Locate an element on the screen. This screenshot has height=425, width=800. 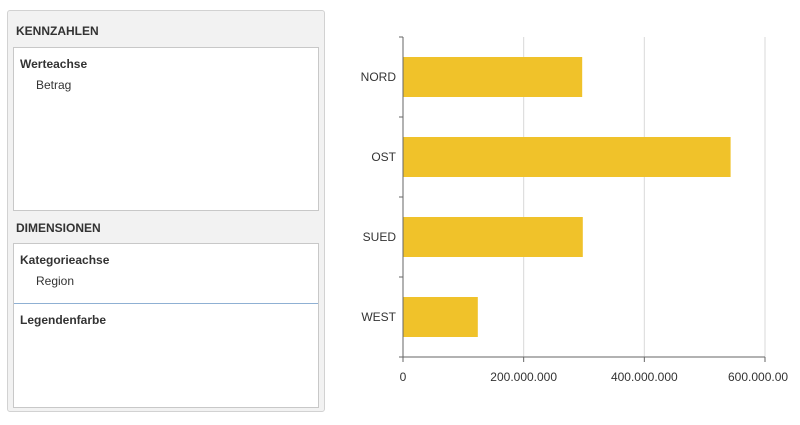
value-axis-label: Werteachse is located at coordinates (54, 64).